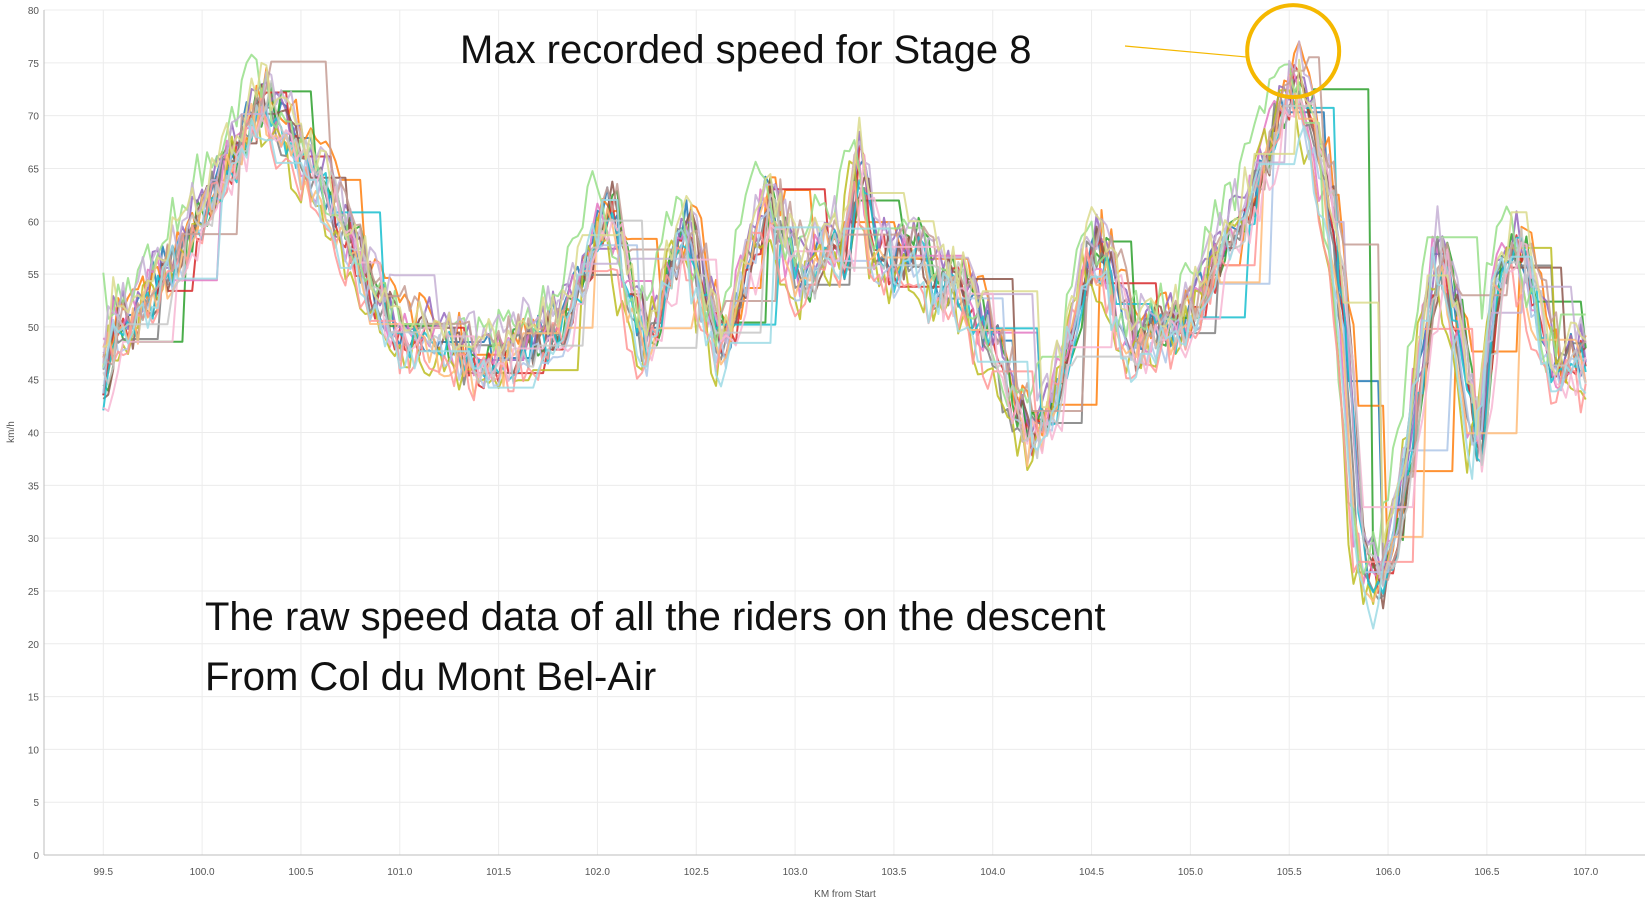 The width and height of the screenshot is (1650, 903). What do you see at coordinates (34, 64) in the screenshot?
I see `y-tick-label: 75` at bounding box center [34, 64].